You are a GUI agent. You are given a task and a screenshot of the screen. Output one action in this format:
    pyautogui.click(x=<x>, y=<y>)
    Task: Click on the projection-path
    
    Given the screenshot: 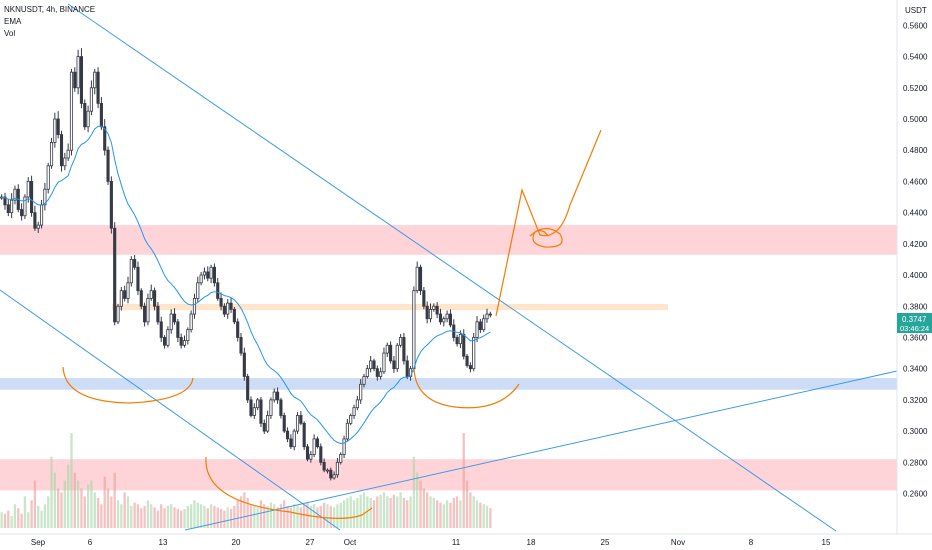 What is the action you would take?
    pyautogui.click(x=548, y=223)
    